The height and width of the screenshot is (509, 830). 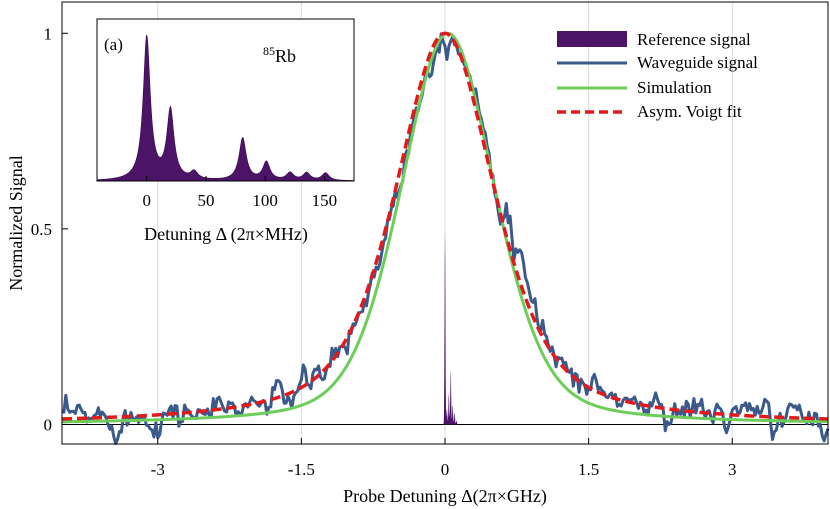 I want to click on y-axis-label: Normalized Signal, so click(x=16, y=222).